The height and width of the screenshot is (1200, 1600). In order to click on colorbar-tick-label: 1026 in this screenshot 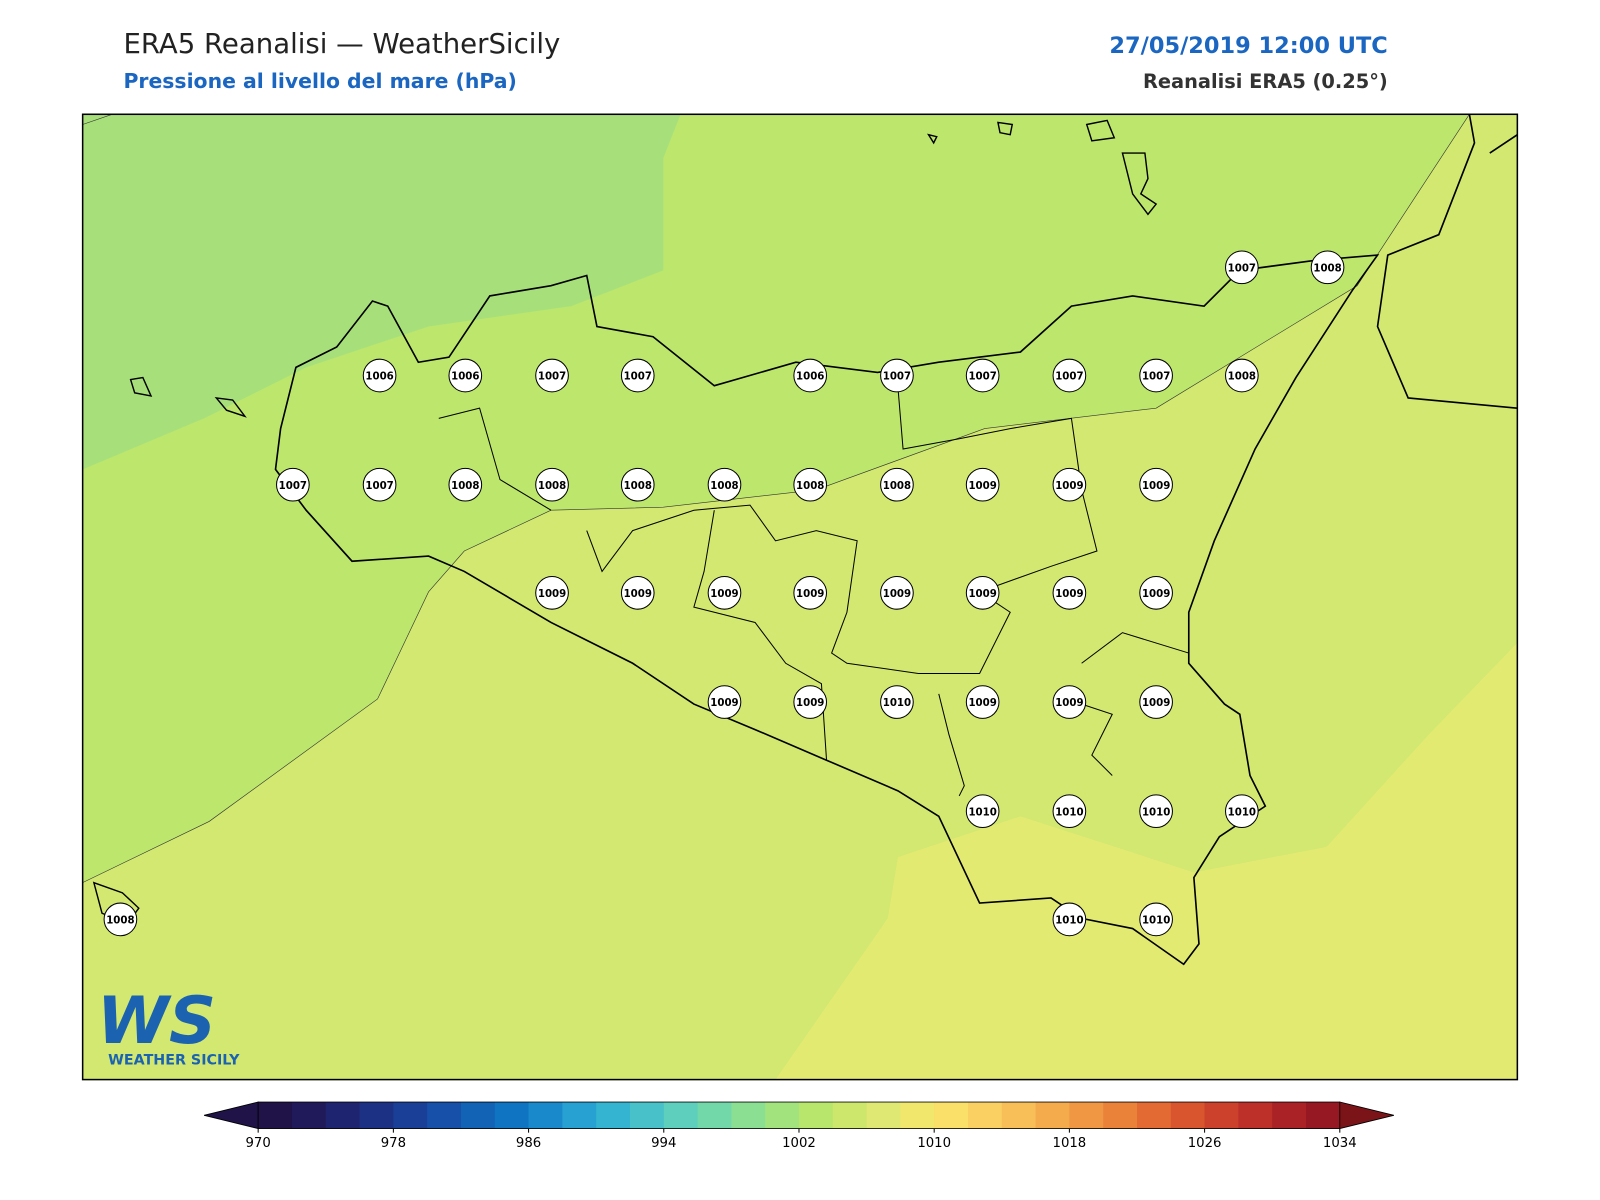, I will do `click(1205, 1143)`.